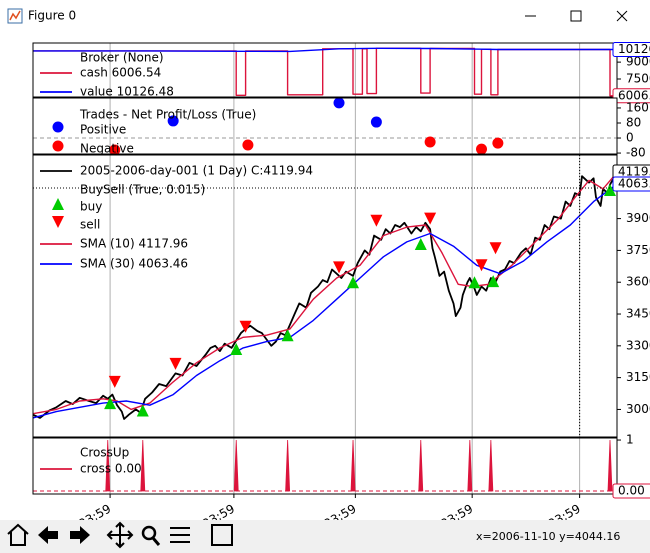  What do you see at coordinates (634, 95) in the screenshot?
I see `value-tag-label: 6006.54` at bounding box center [634, 95].